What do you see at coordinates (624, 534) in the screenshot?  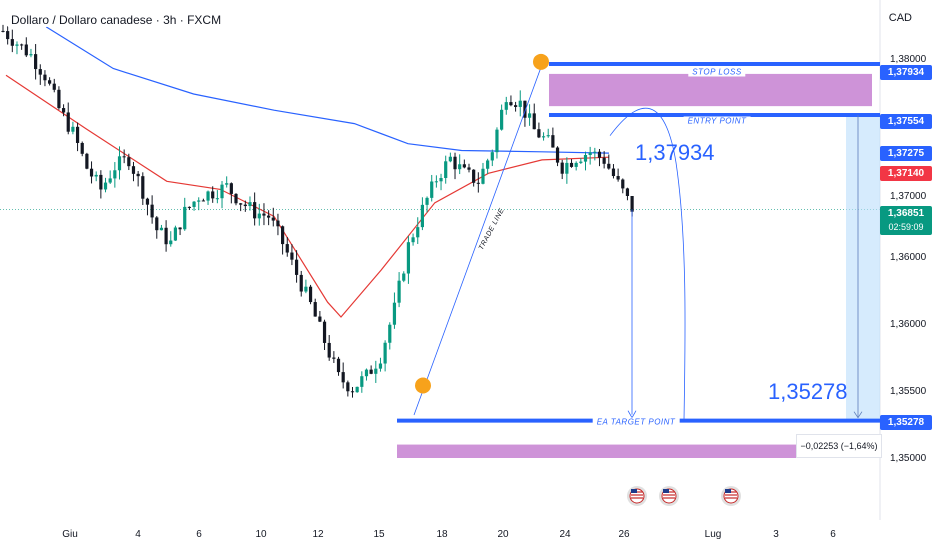 I see `x-tick: 26` at bounding box center [624, 534].